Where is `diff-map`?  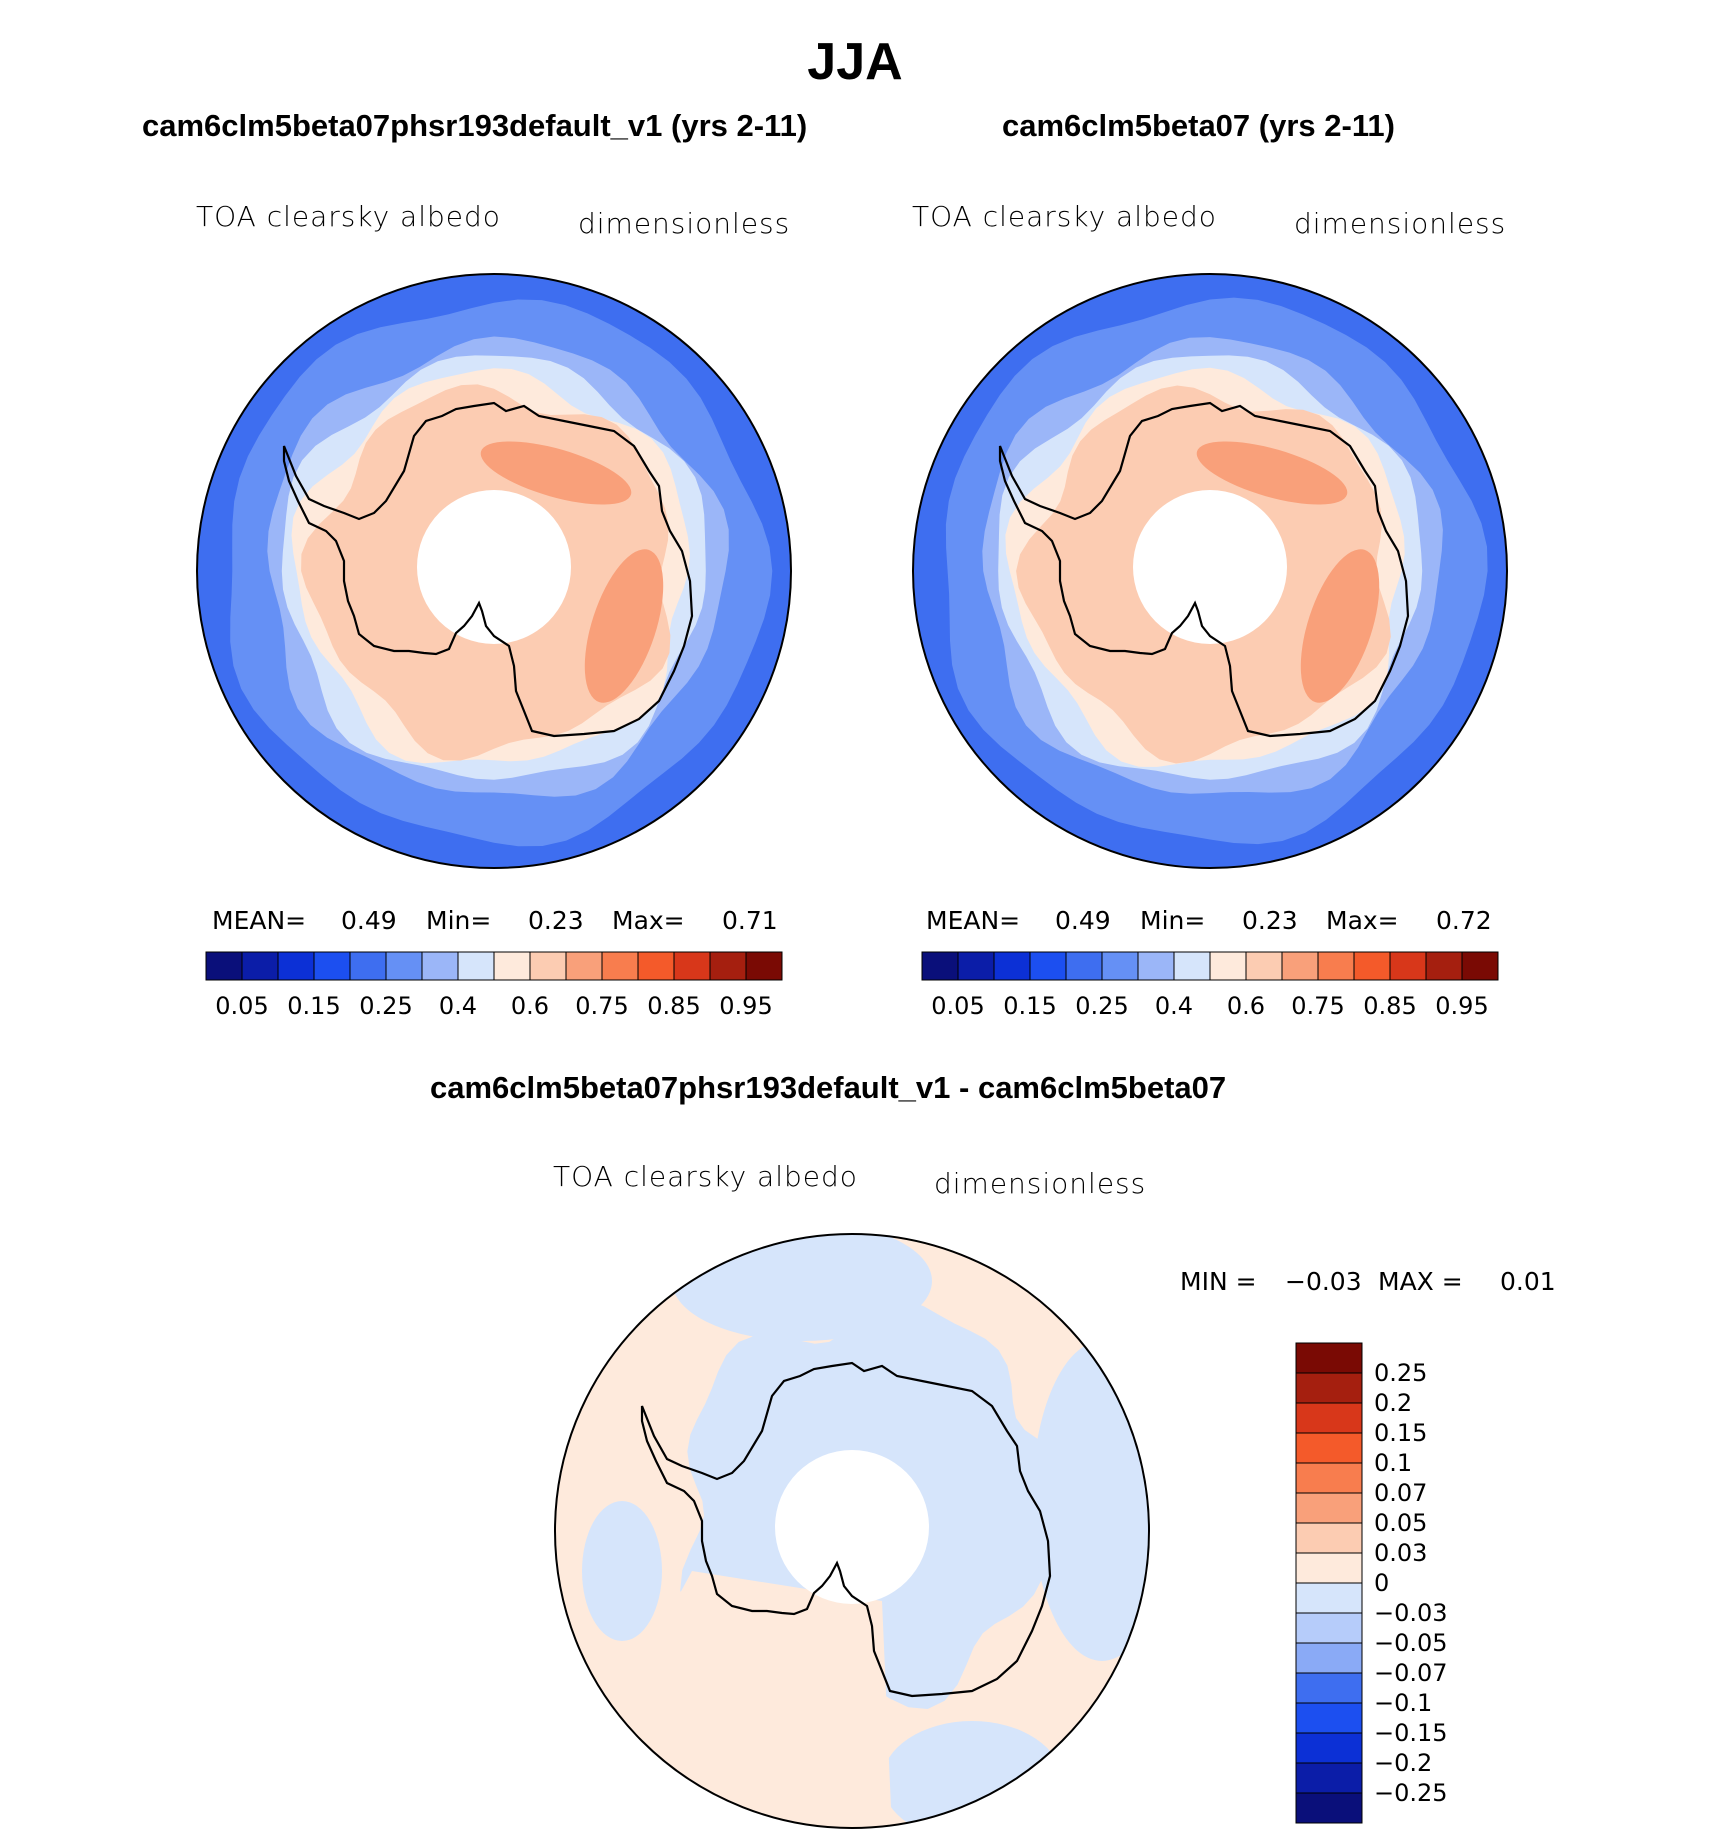 diff-map is located at coordinates (852, 1531).